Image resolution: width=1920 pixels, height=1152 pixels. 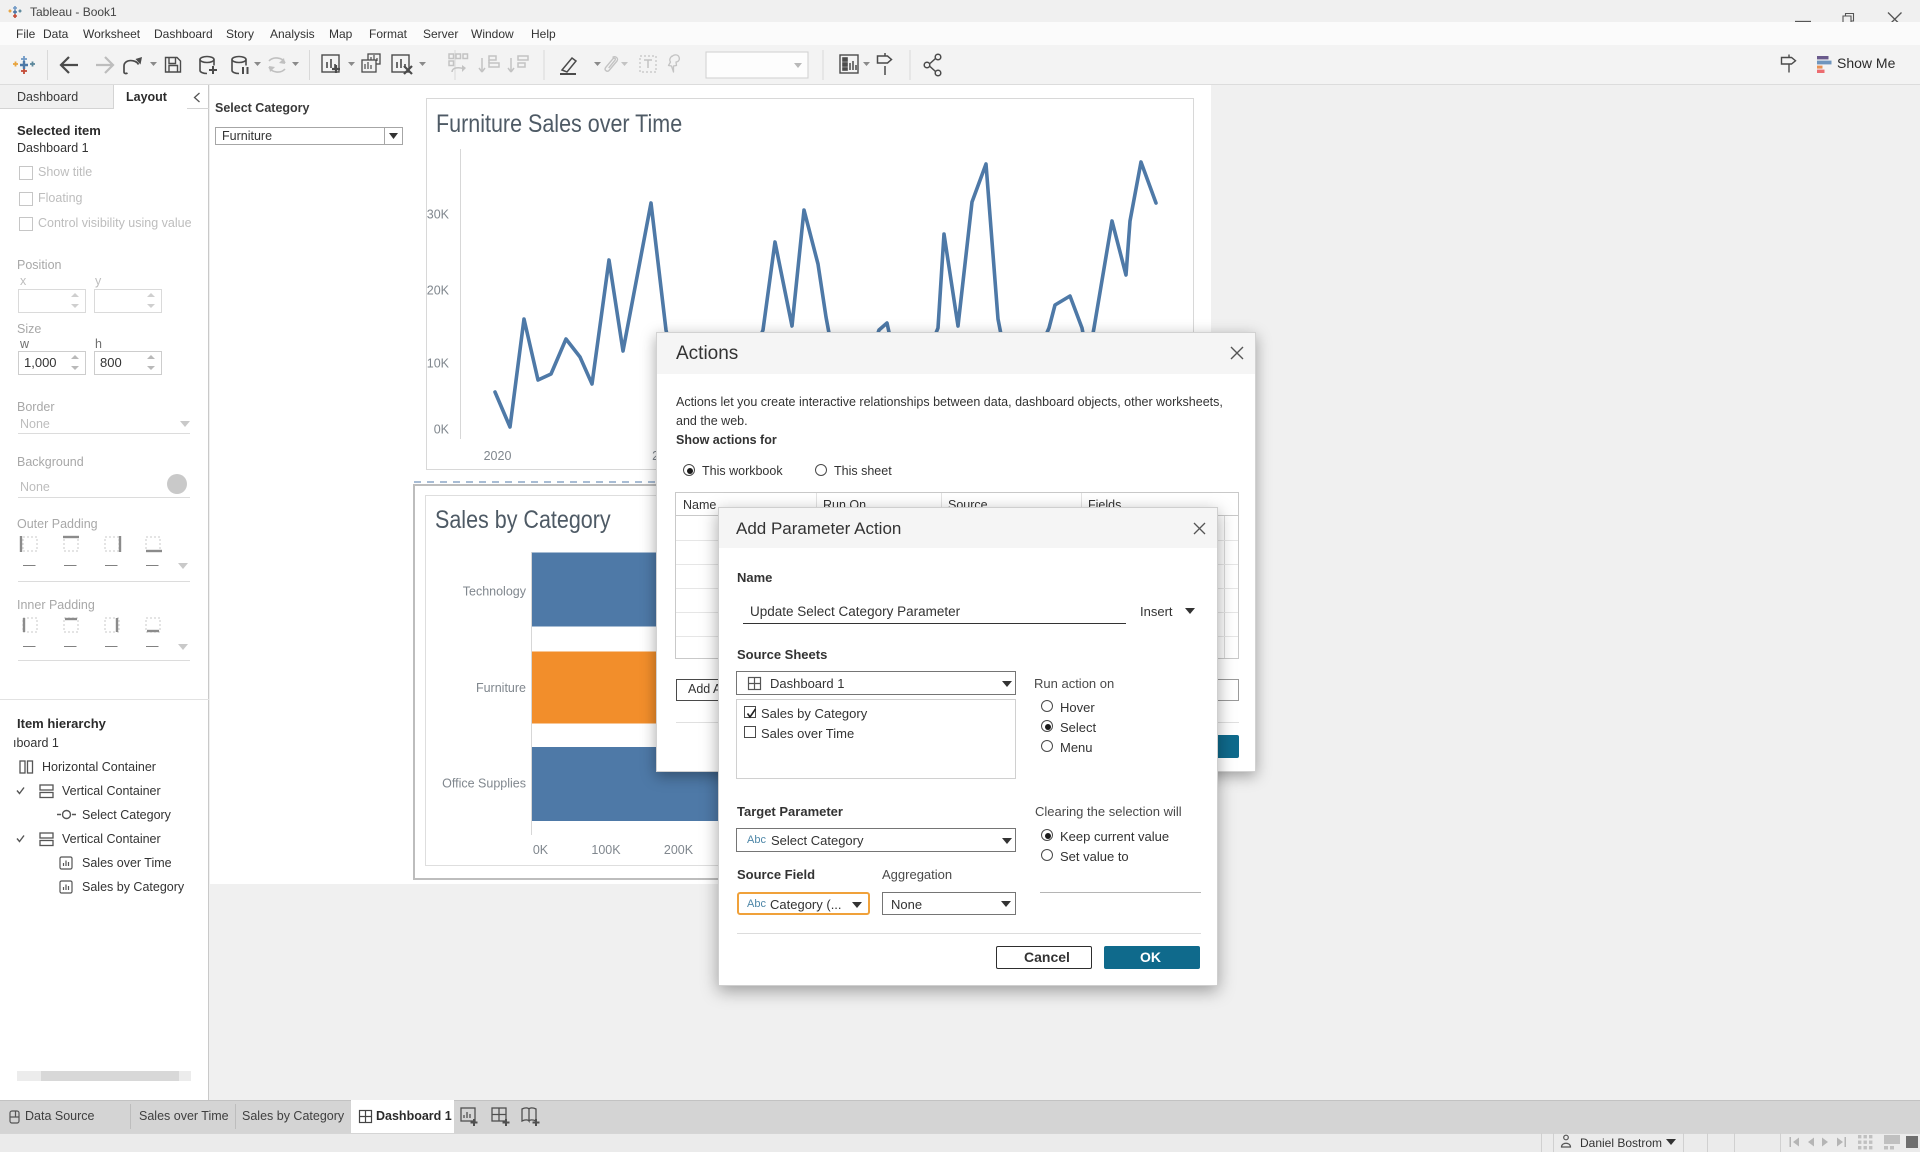 I want to click on svg-text: 20K, so click(x=438, y=291).